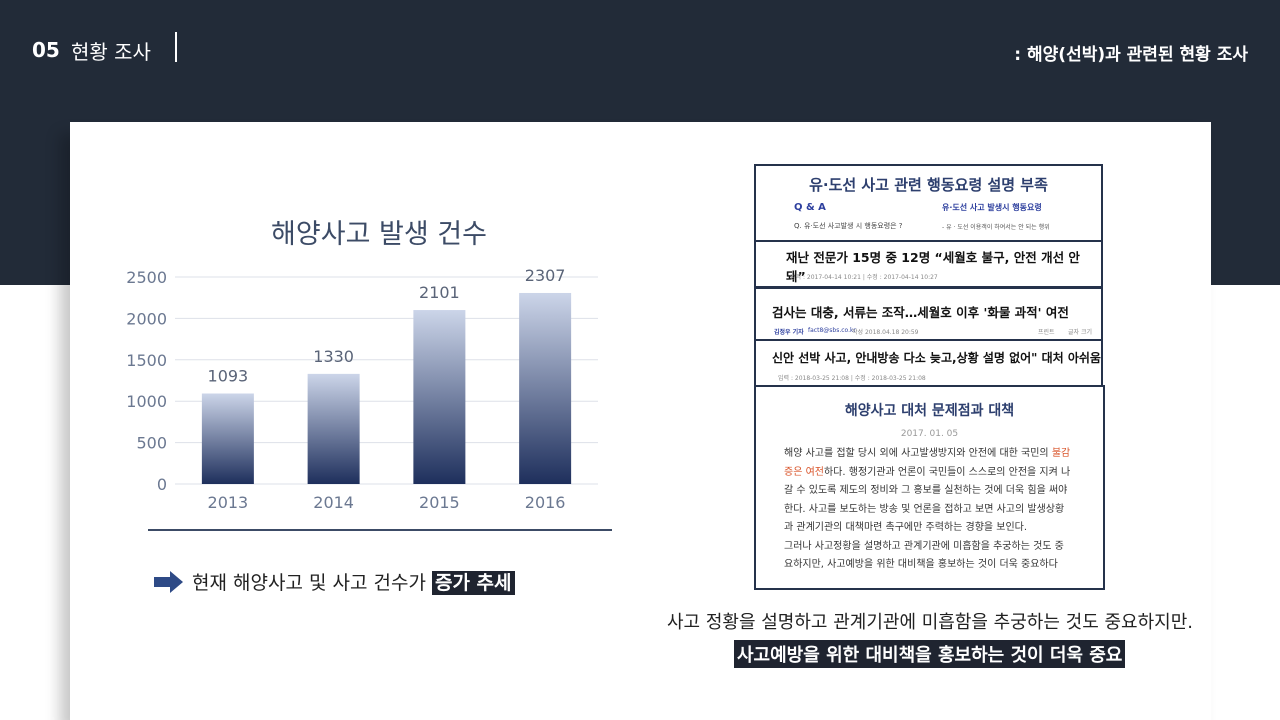 The height and width of the screenshot is (720, 1280). I want to click on x-tick-label: 2015, so click(439, 502).